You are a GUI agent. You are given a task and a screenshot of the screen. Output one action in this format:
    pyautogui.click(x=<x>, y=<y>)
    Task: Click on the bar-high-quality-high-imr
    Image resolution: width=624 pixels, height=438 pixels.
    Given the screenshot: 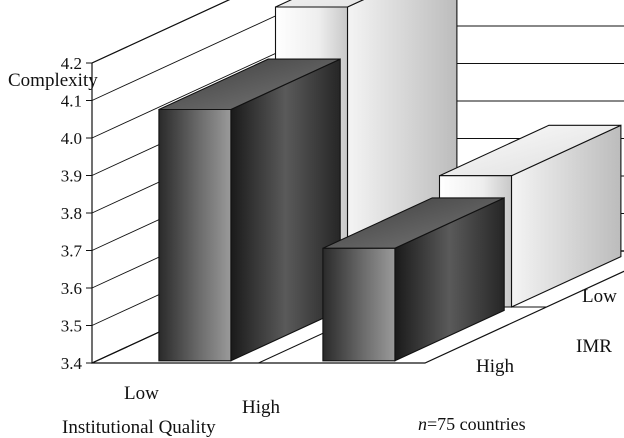 What is the action you would take?
    pyautogui.click(x=413, y=279)
    